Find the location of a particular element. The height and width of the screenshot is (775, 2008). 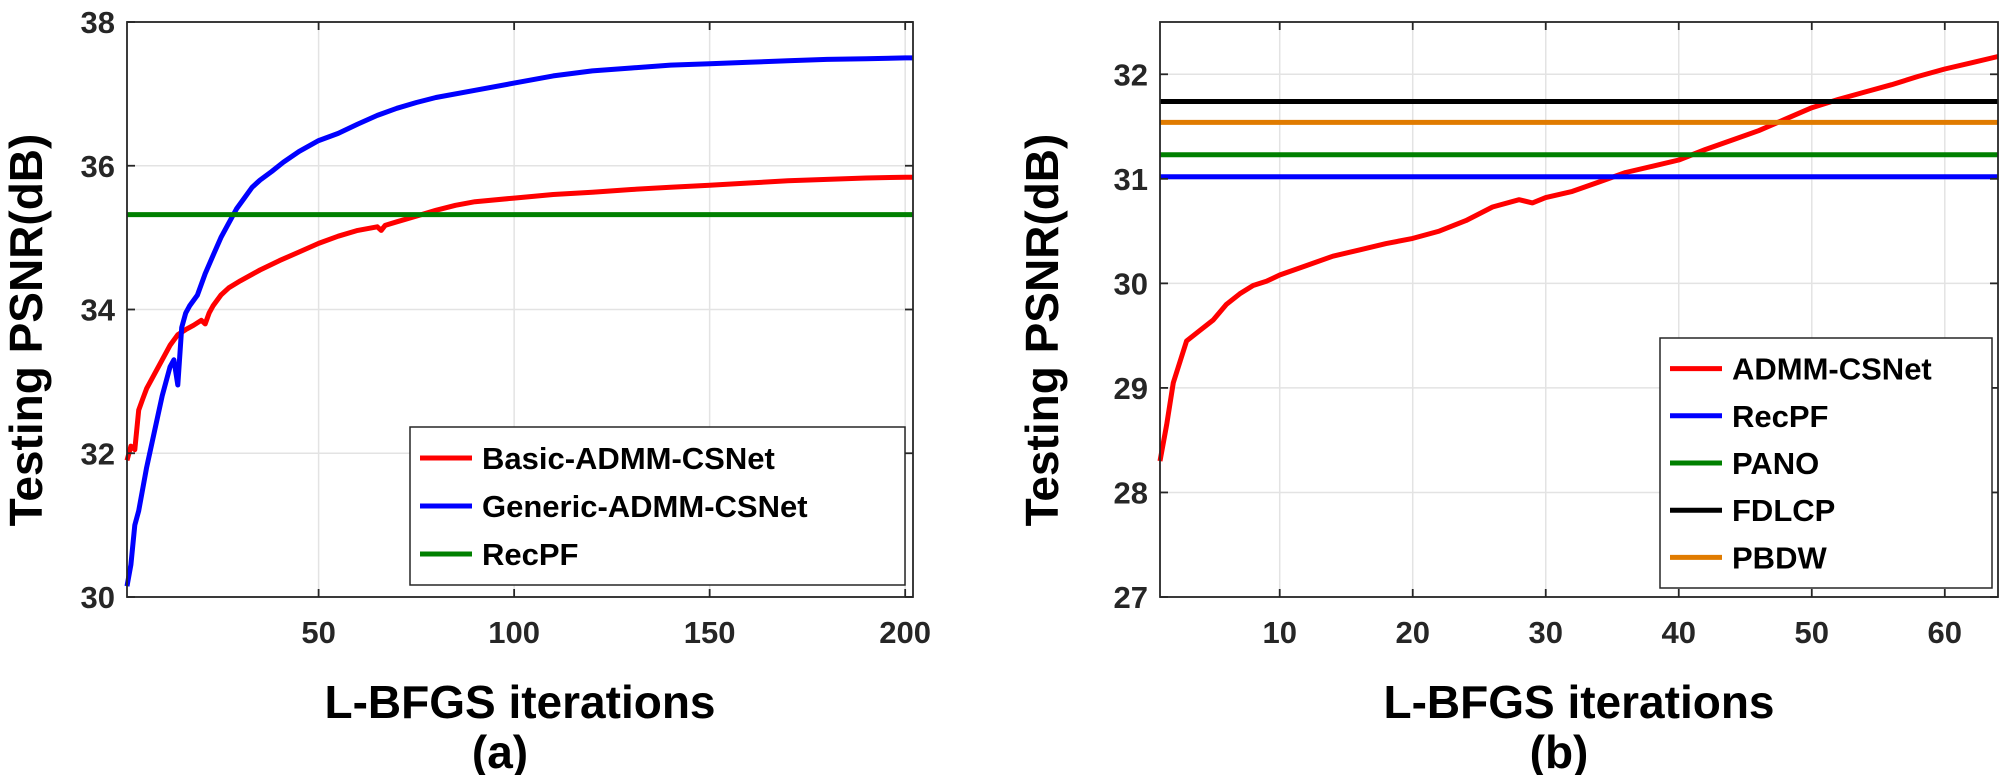

y-tick-label: 38 is located at coordinates (98, 22).